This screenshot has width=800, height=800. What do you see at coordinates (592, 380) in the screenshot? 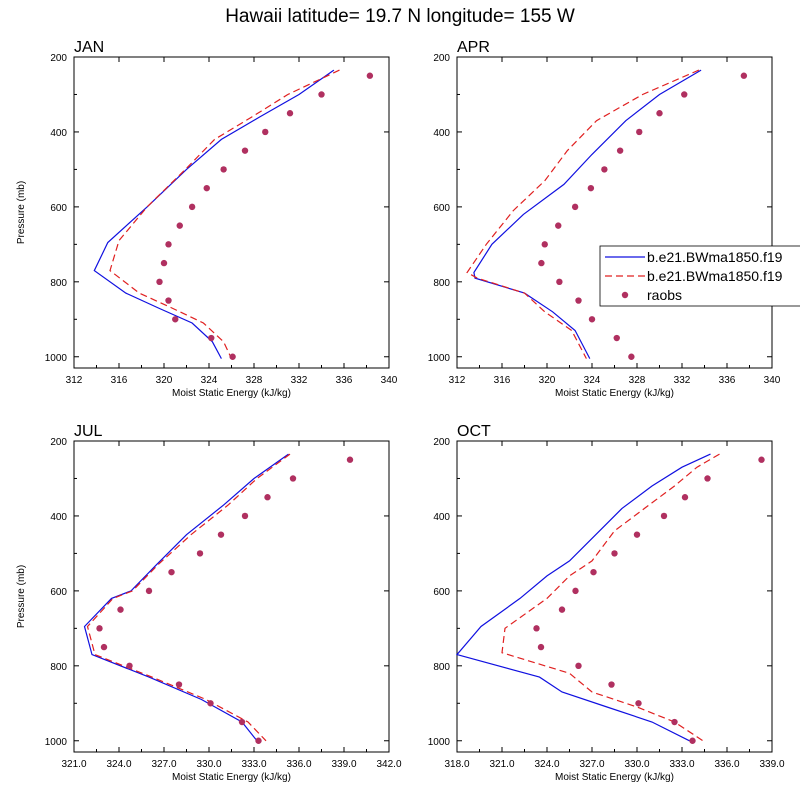
I see `x-tick-label: 324` at bounding box center [592, 380].